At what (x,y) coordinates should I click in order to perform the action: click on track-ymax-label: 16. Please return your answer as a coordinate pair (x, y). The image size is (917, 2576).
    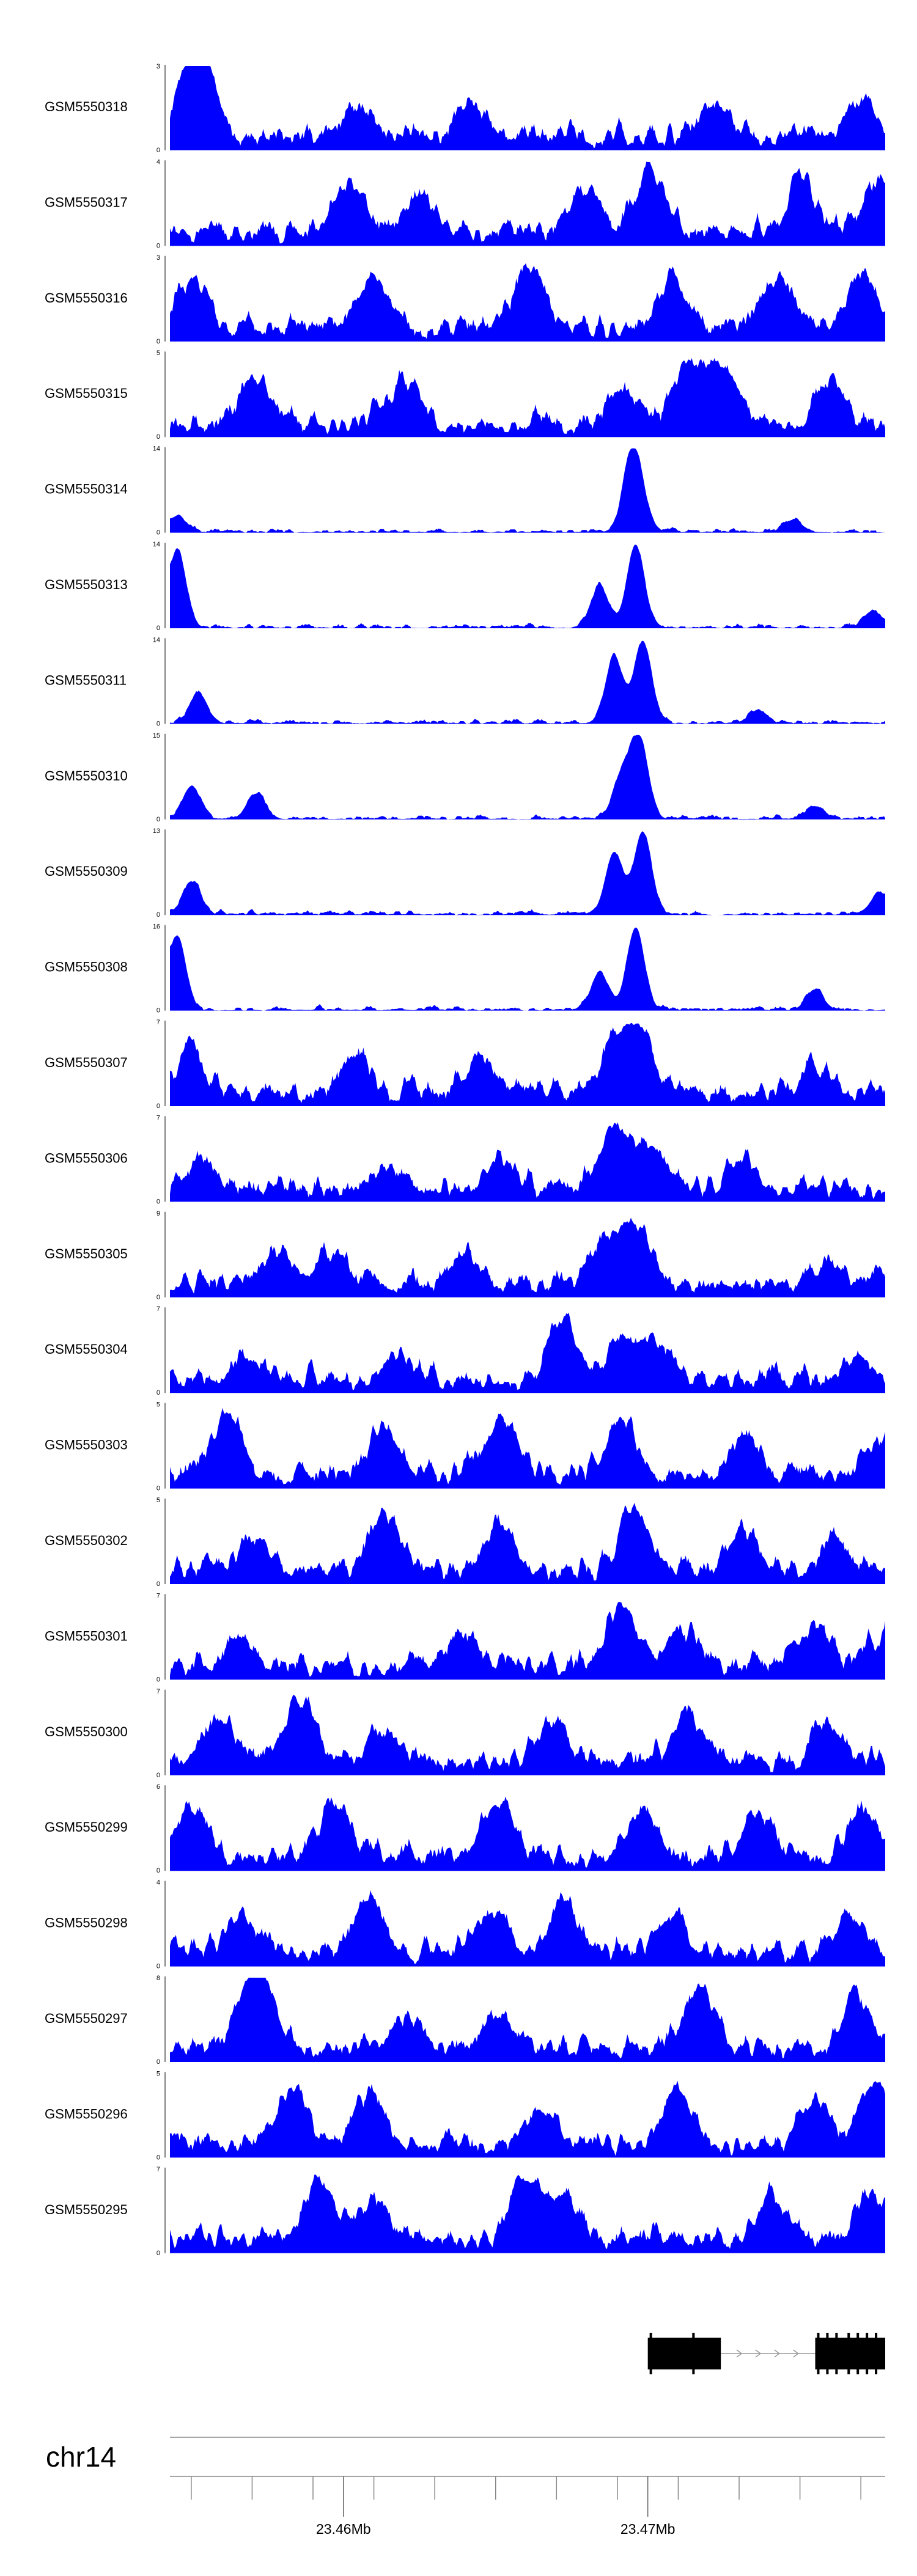
    Looking at the image, I should click on (156, 927).